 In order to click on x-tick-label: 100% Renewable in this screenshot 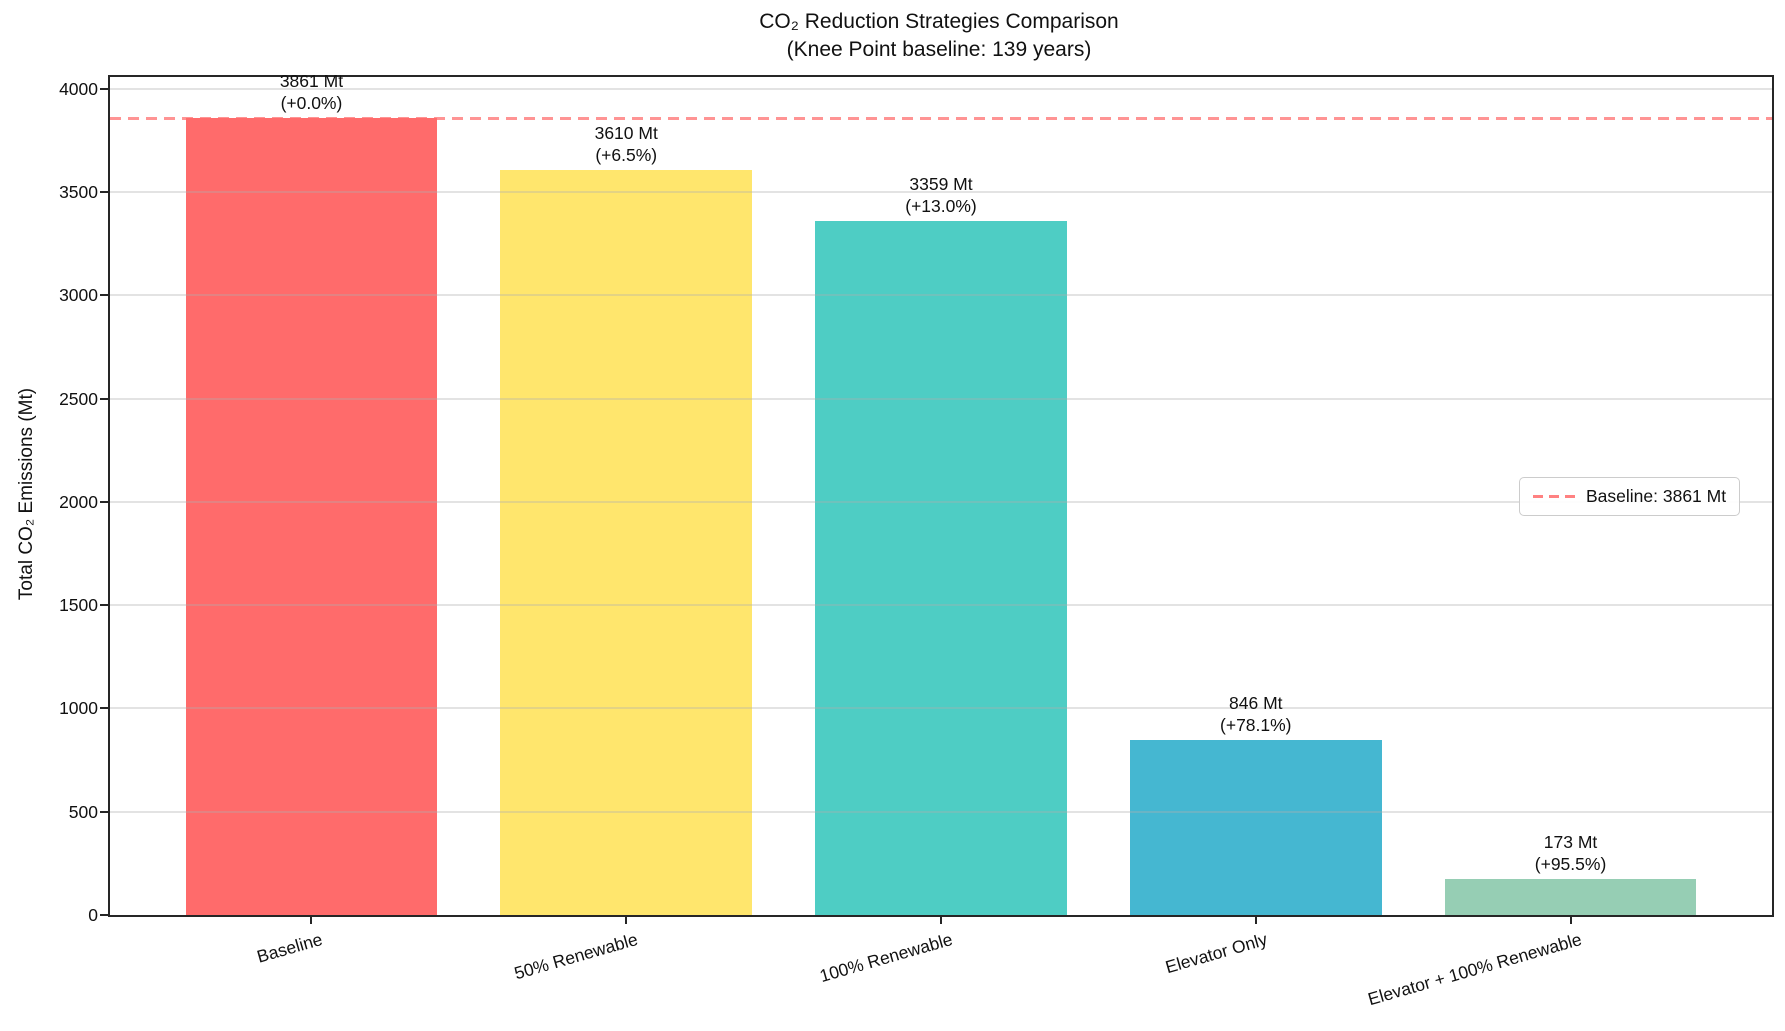, I will do `click(886, 958)`.